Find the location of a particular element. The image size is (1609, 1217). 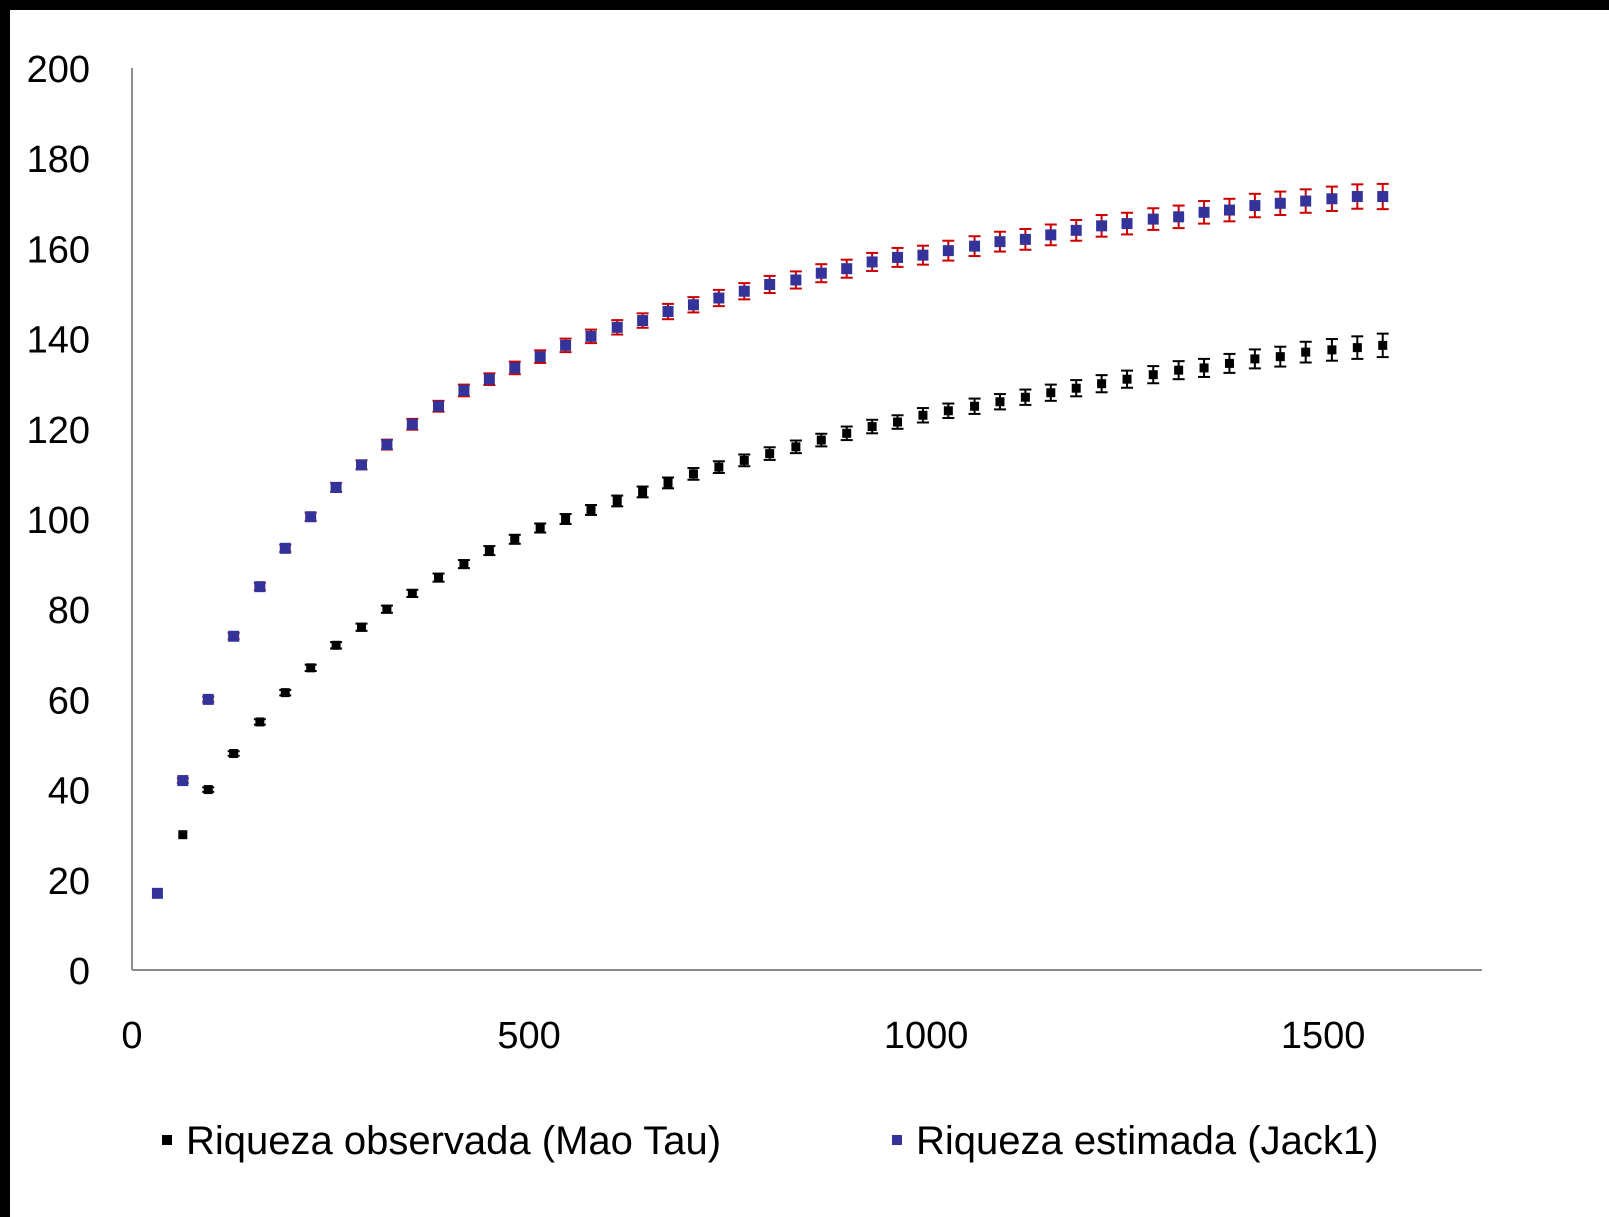

y-tick-label: 140 is located at coordinates (58, 341).